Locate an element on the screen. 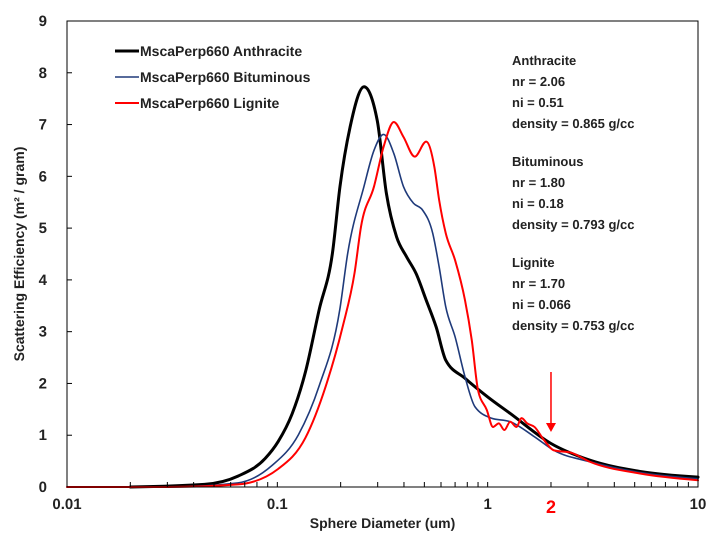 This screenshot has width=715, height=540. legend-label: MscaPerp660 Anthracite is located at coordinates (221, 51).